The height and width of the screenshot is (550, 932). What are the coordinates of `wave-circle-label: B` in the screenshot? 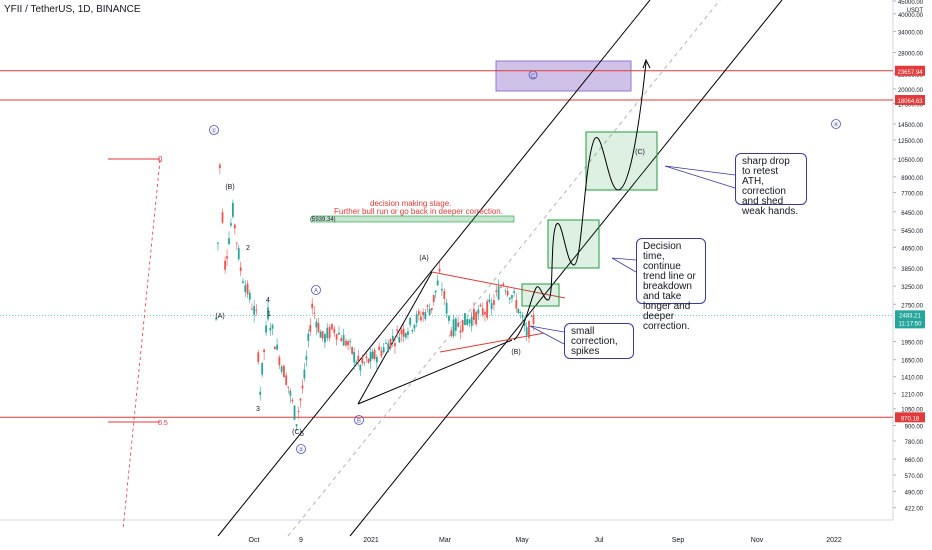 It's located at (359, 422).